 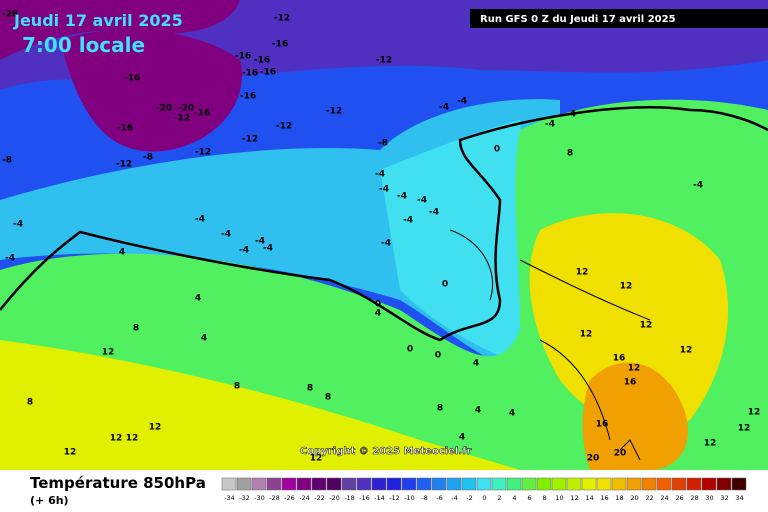 I want to click on legend-label: 4, so click(x=514, y=498).